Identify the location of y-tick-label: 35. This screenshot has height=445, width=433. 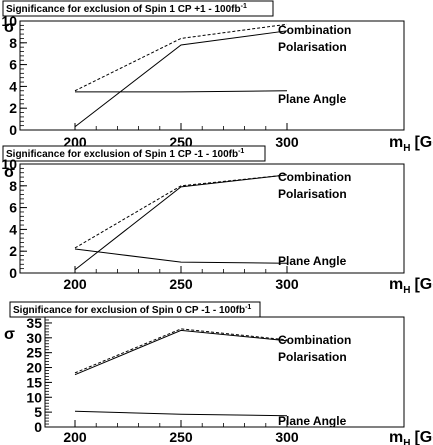
(34, 323).